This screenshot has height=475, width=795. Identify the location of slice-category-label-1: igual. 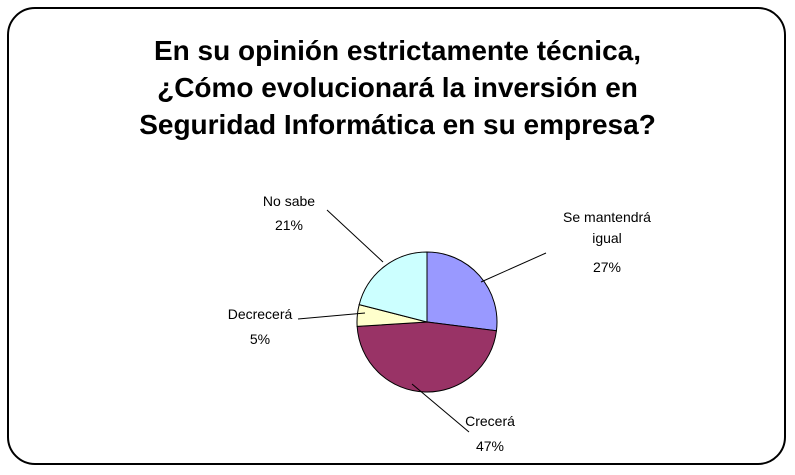
(607, 238).